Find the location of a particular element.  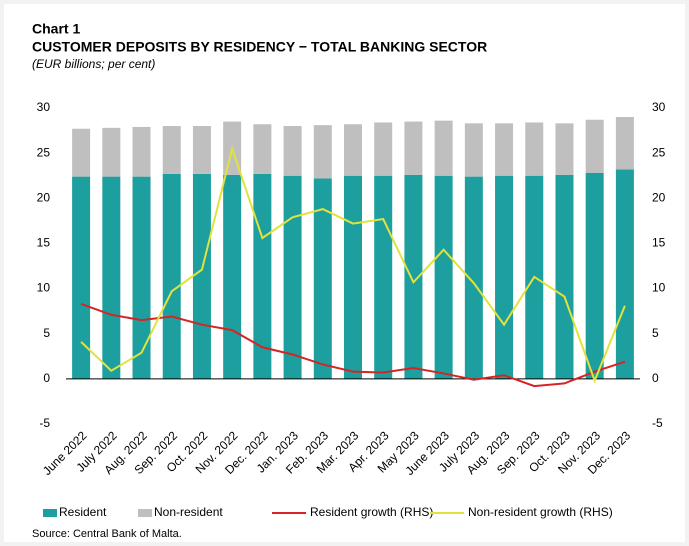

legend-label: Non-resident growth (RHS) is located at coordinates (540, 512).